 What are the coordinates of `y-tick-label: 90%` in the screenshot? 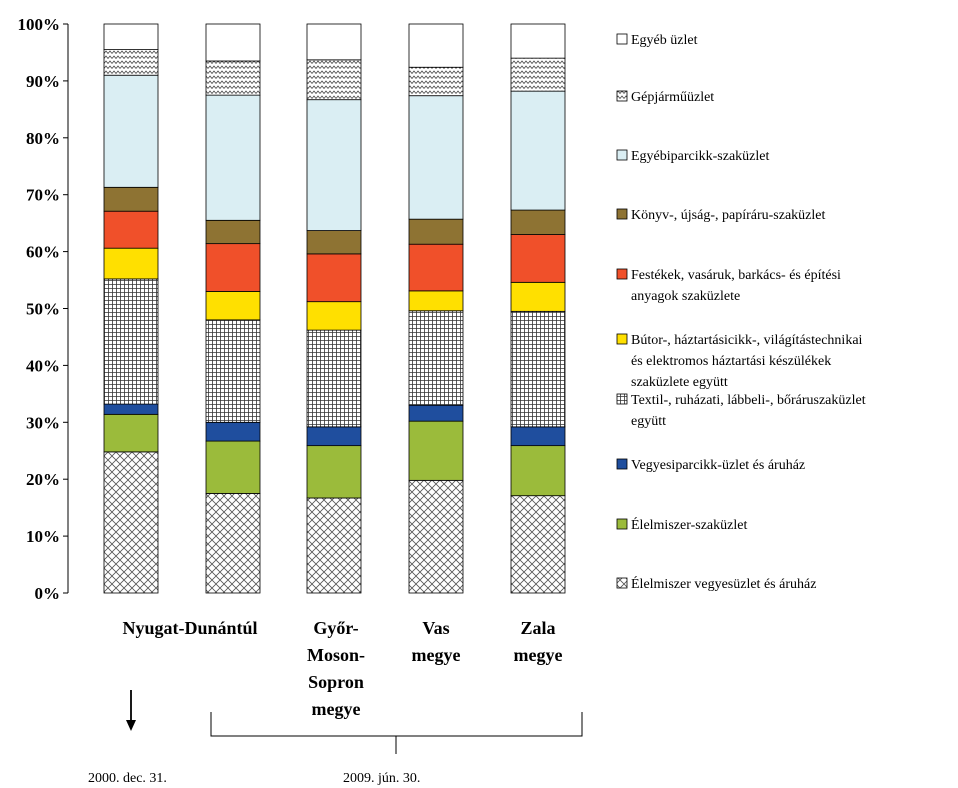 It's located at (43, 81).